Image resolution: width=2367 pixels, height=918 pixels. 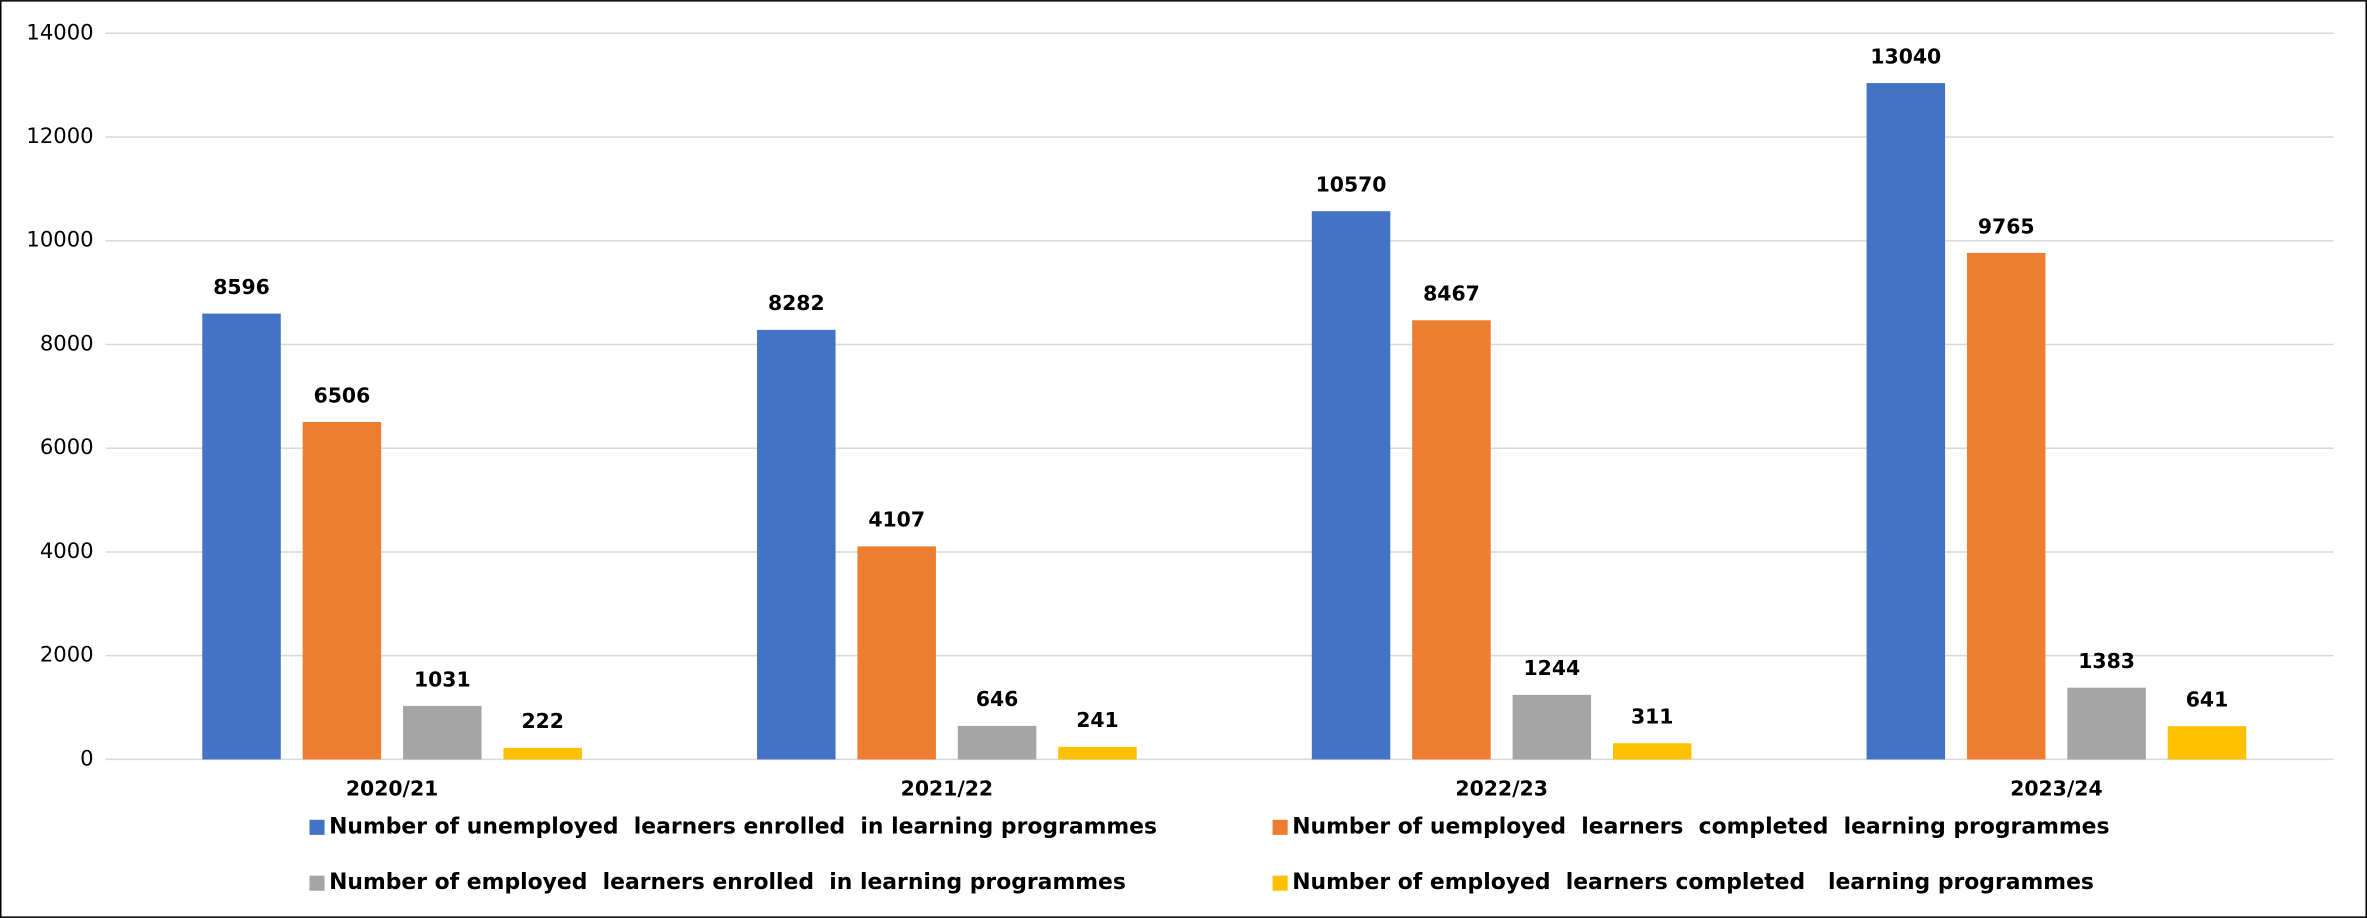 What do you see at coordinates (342, 395) in the screenshot?
I see `value-label: 6506` at bounding box center [342, 395].